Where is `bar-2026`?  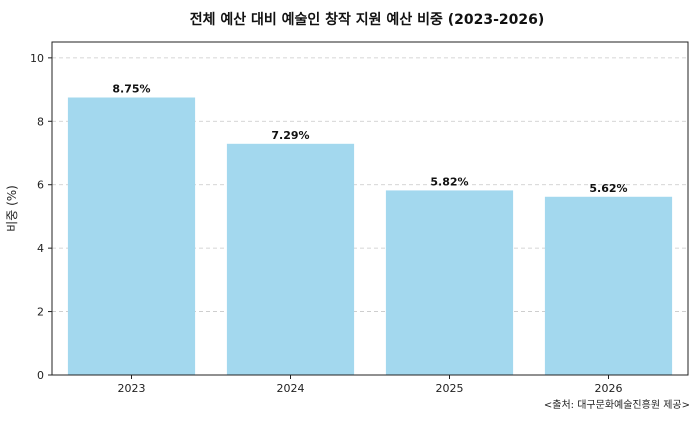 bar-2026 is located at coordinates (608, 285).